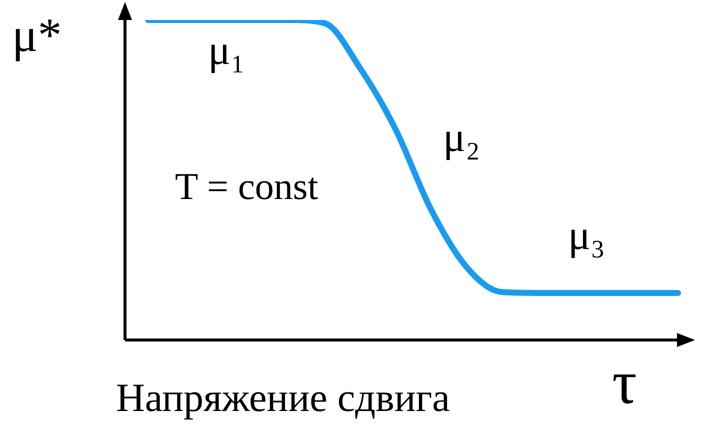 This screenshot has width=710, height=430. I want to click on annotation: T = const, so click(246, 187).